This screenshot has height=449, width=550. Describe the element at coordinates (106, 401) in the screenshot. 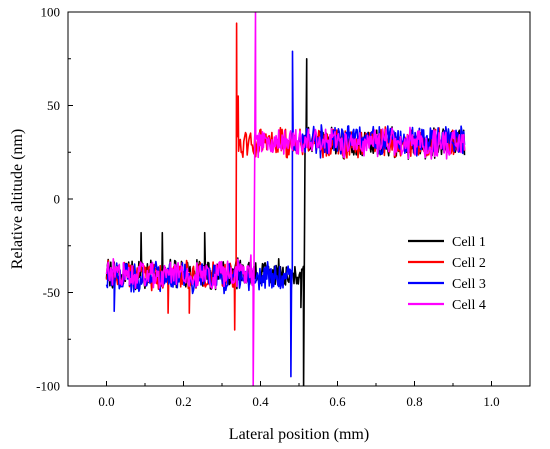

I see `x-tick-label: 0.0` at that location.